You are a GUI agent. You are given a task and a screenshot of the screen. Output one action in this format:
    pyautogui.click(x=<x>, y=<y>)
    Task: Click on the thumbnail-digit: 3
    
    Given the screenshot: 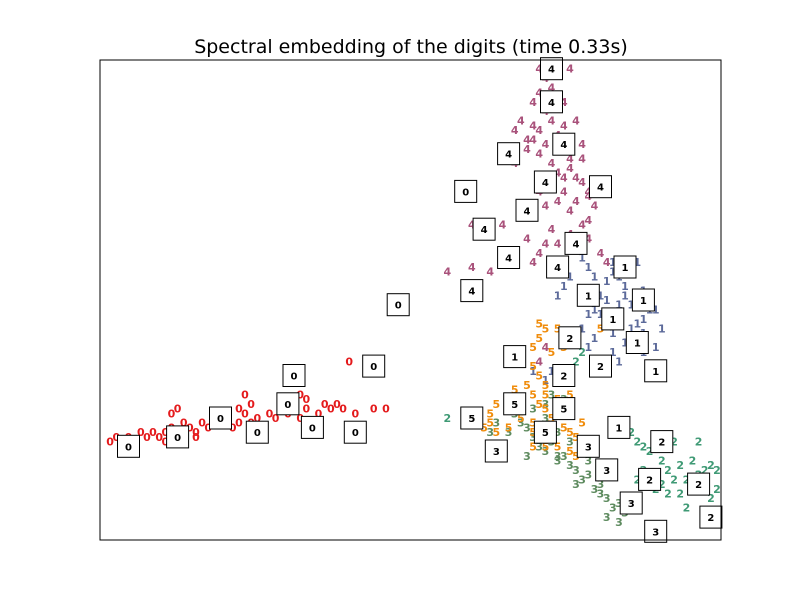 What is the action you would take?
    pyautogui.click(x=655, y=532)
    